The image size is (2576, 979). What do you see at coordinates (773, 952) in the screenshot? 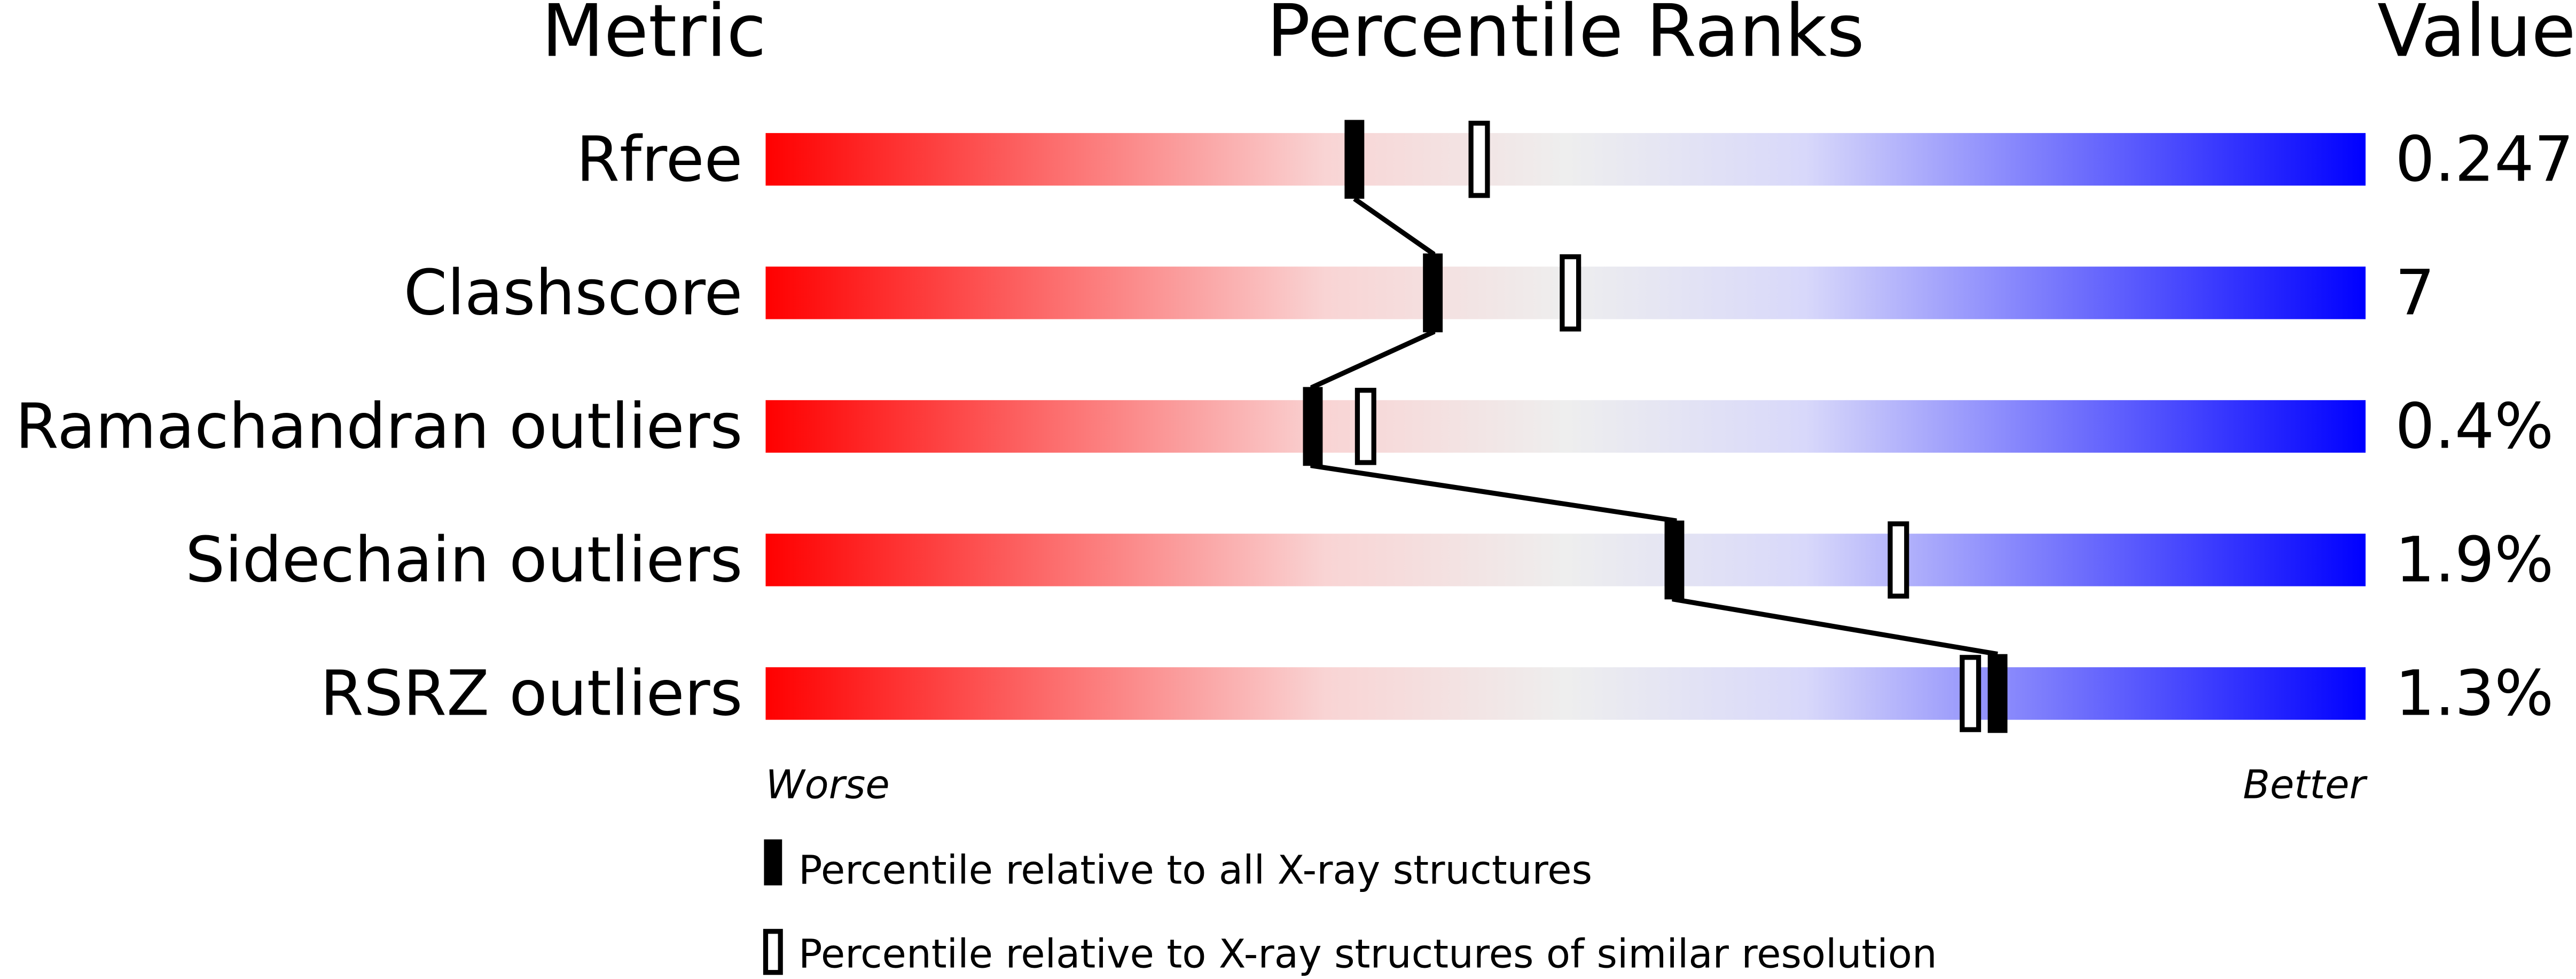
I see `legend-open-marker-icon` at bounding box center [773, 952].